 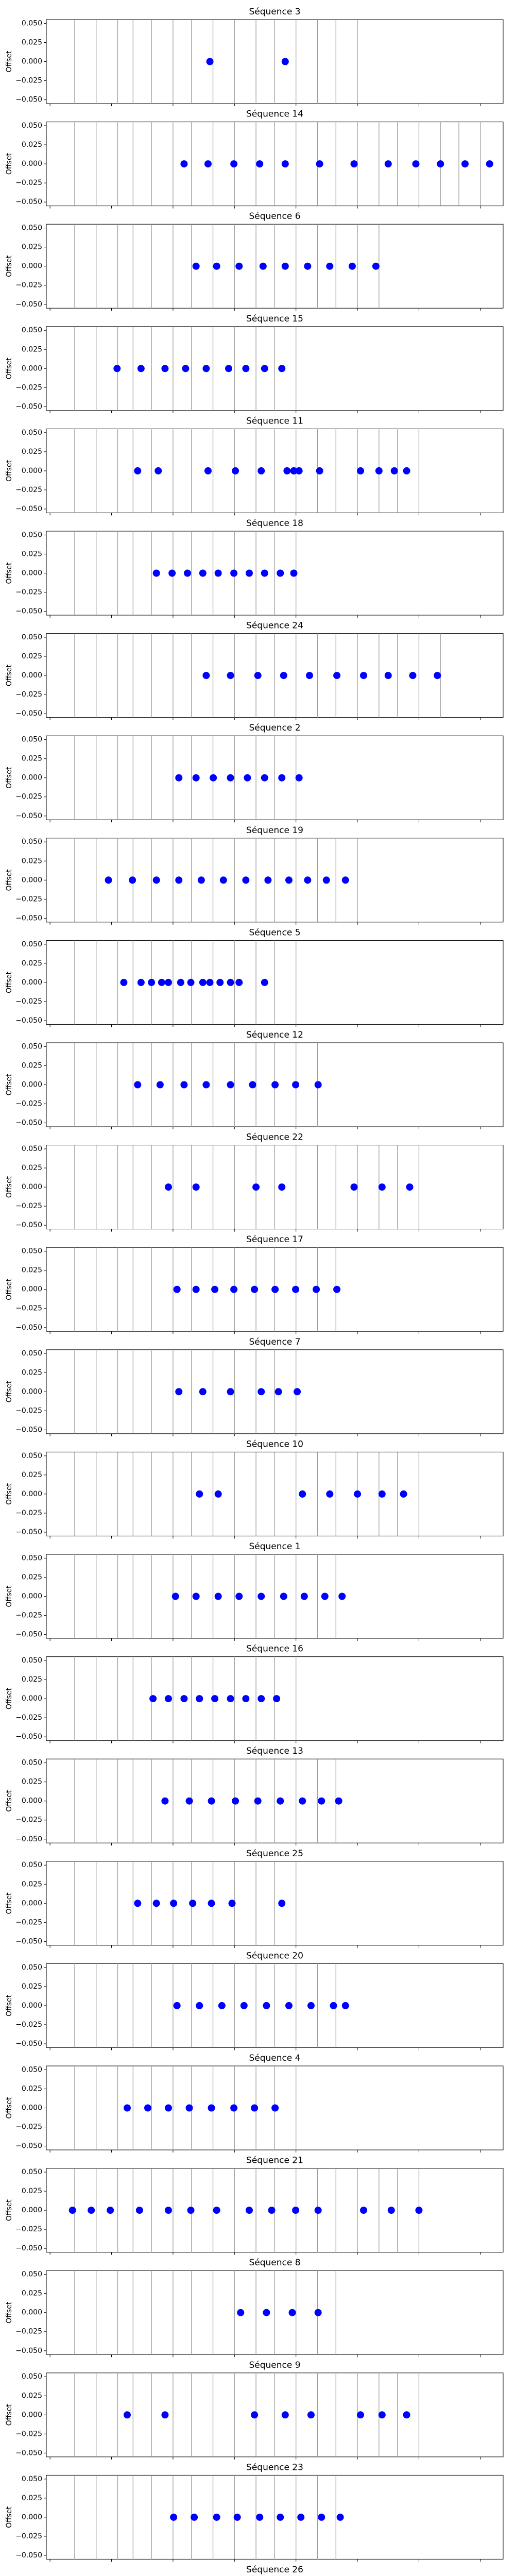 I want to click on subplot-title: Séquence 7, so click(x=274, y=1342).